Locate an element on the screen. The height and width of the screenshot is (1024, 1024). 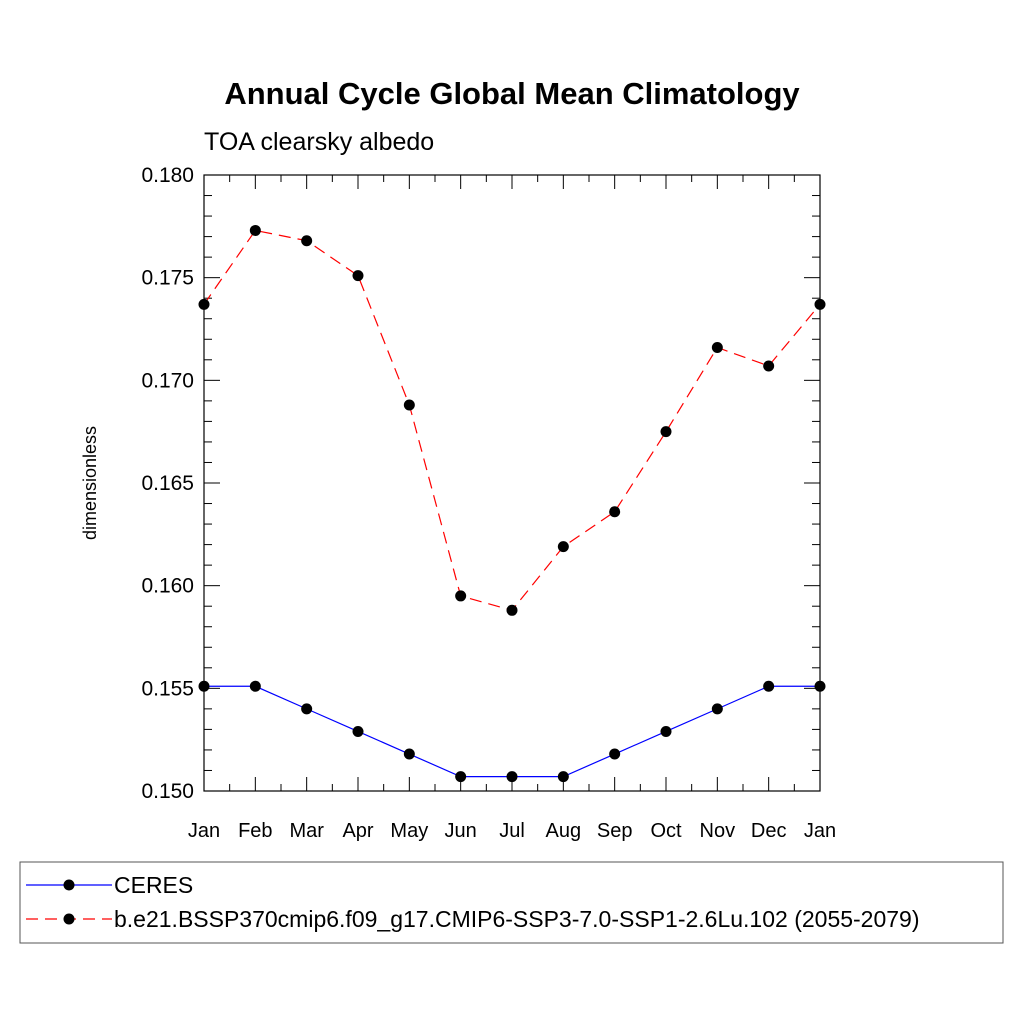
x-tick-label: Apr is located at coordinates (357, 831).